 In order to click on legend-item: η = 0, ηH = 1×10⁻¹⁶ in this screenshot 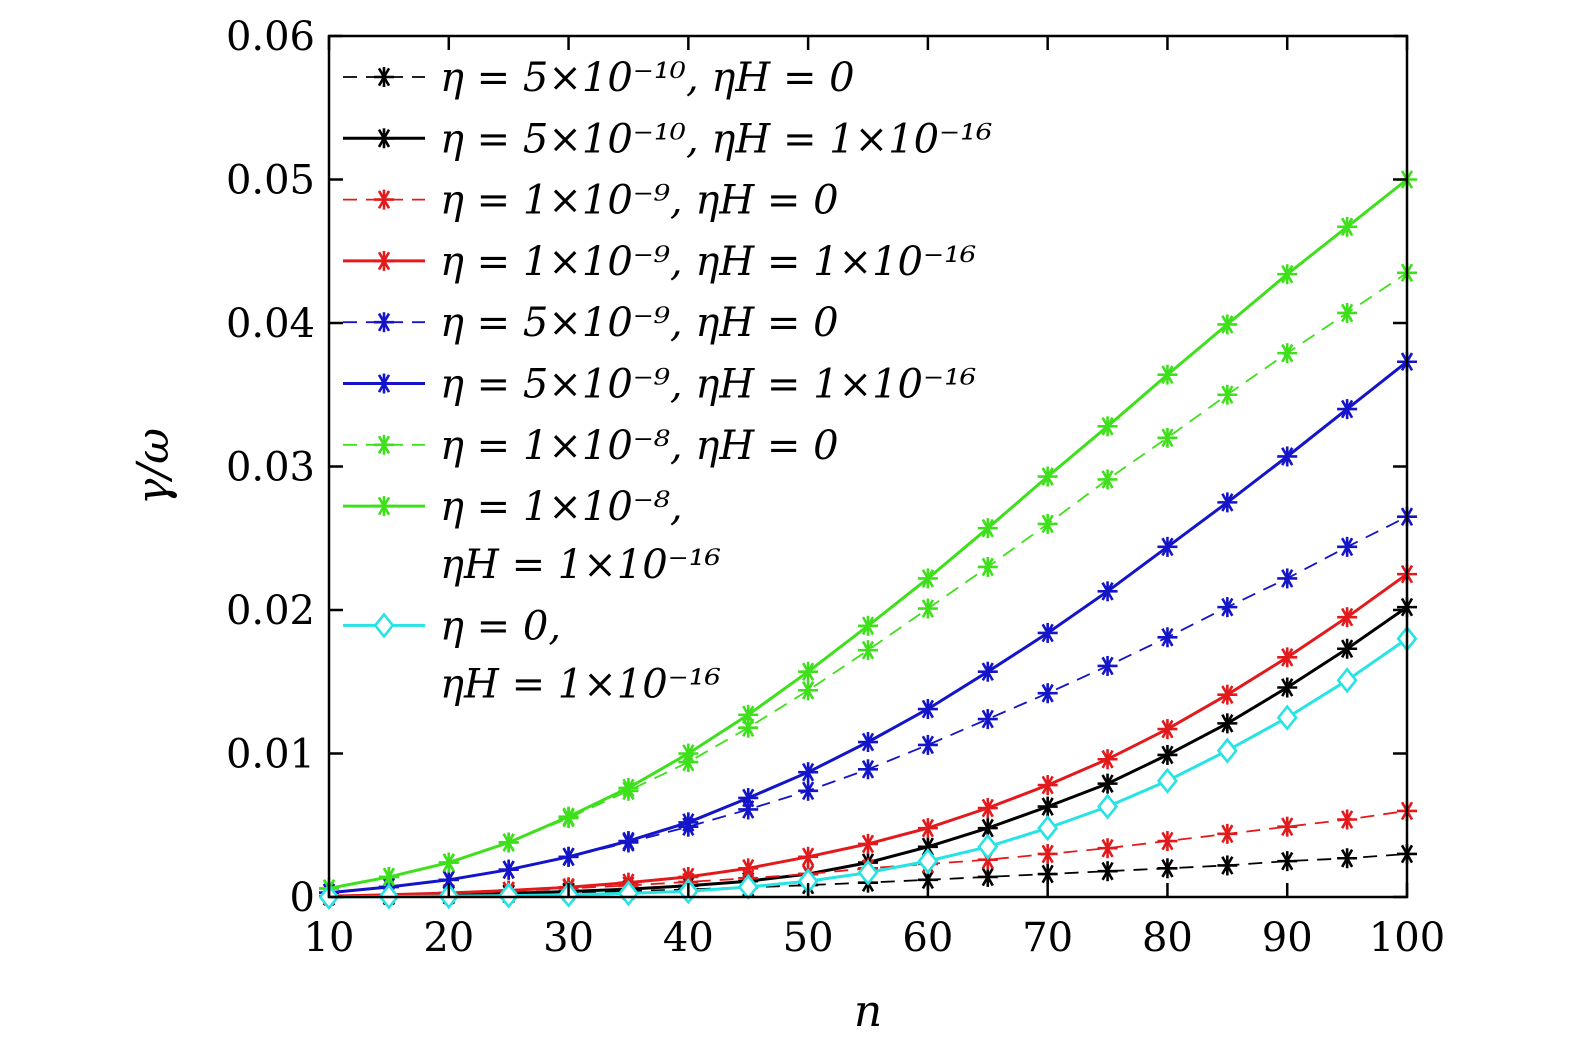, I will do `click(532, 655)`.